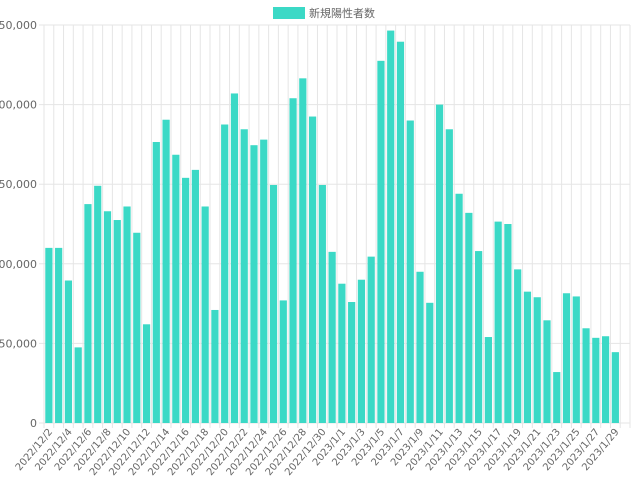 The height and width of the screenshot is (484, 640). I want to click on y-tick-label: 150,000, so click(18, 184).